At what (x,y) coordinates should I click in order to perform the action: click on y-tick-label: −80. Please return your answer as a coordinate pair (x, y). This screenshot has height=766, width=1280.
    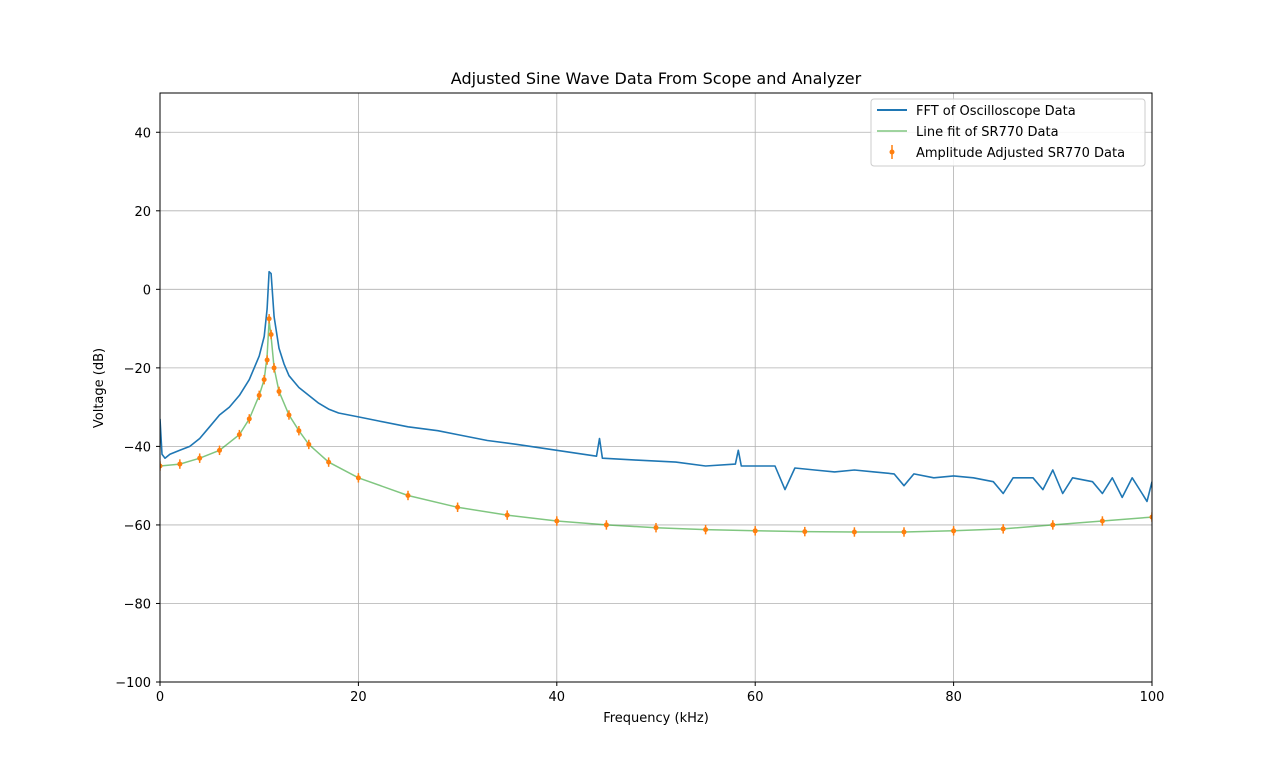
    Looking at the image, I should click on (137, 604).